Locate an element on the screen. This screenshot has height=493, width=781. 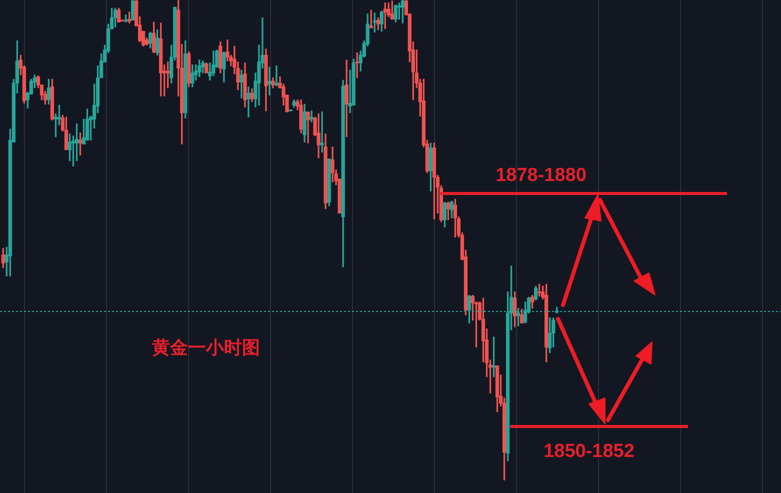
annotation: 黄金一小时图 is located at coordinates (205, 348).